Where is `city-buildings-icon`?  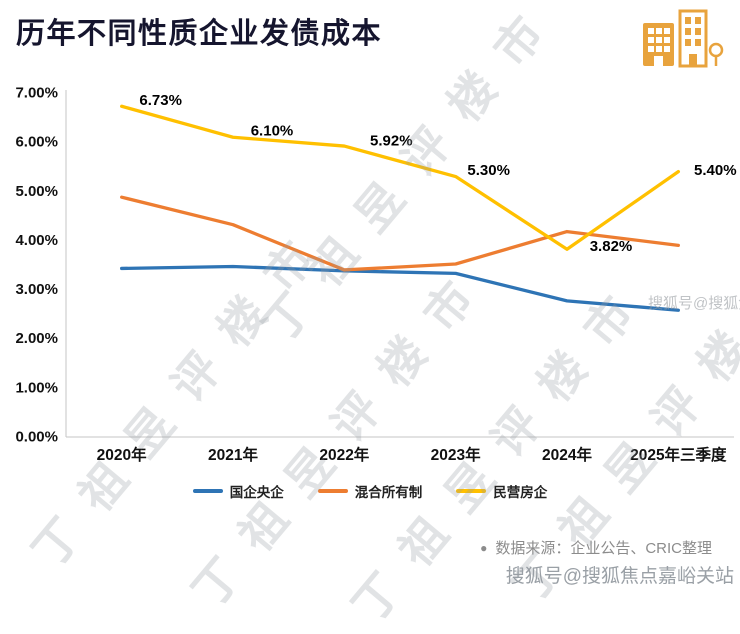 city-buildings-icon is located at coordinates (682, 38).